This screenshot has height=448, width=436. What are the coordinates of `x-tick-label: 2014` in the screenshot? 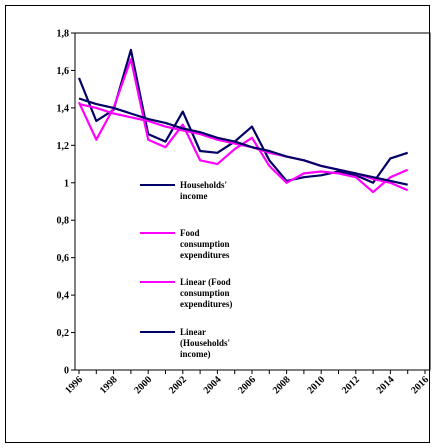 It's located at (386, 385).